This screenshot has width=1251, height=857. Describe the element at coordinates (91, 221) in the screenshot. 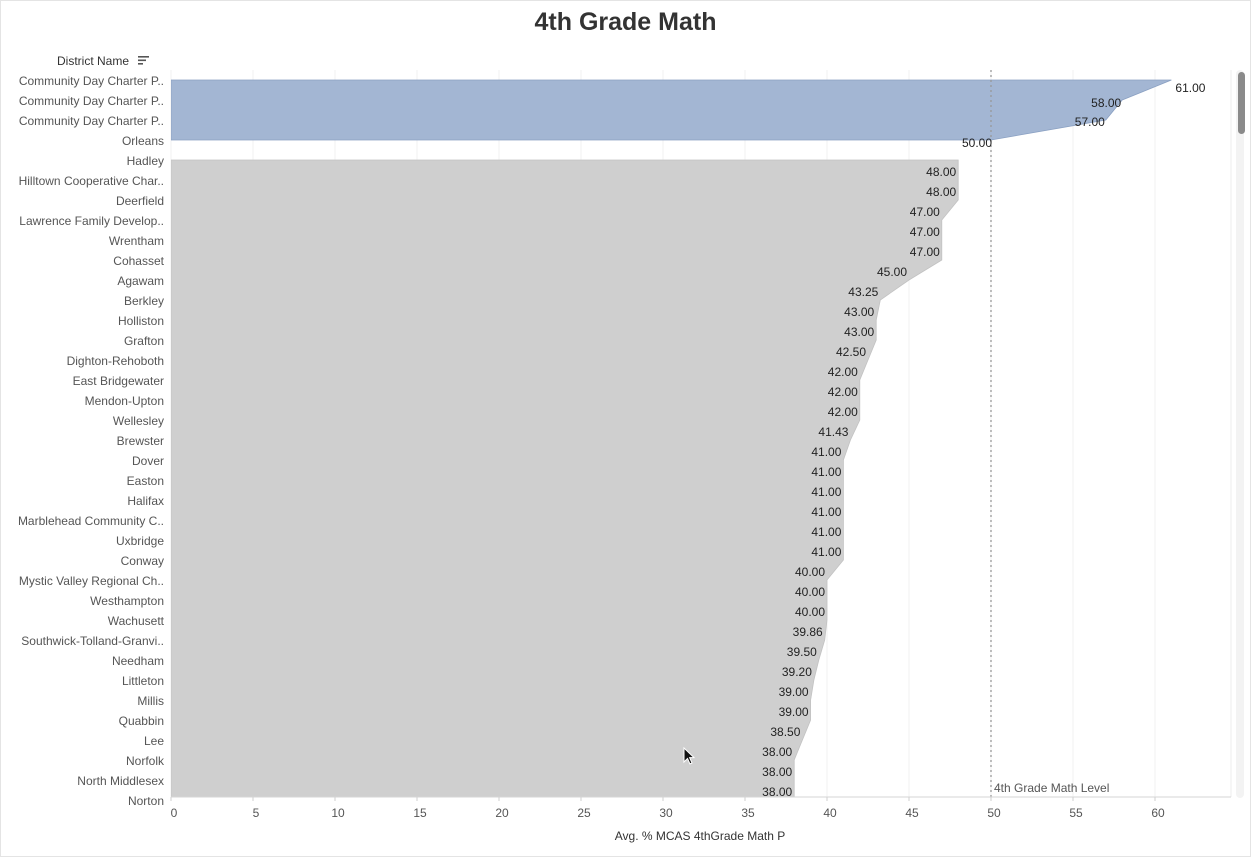

I see `row-label: Lawrence Family Develop..` at that location.